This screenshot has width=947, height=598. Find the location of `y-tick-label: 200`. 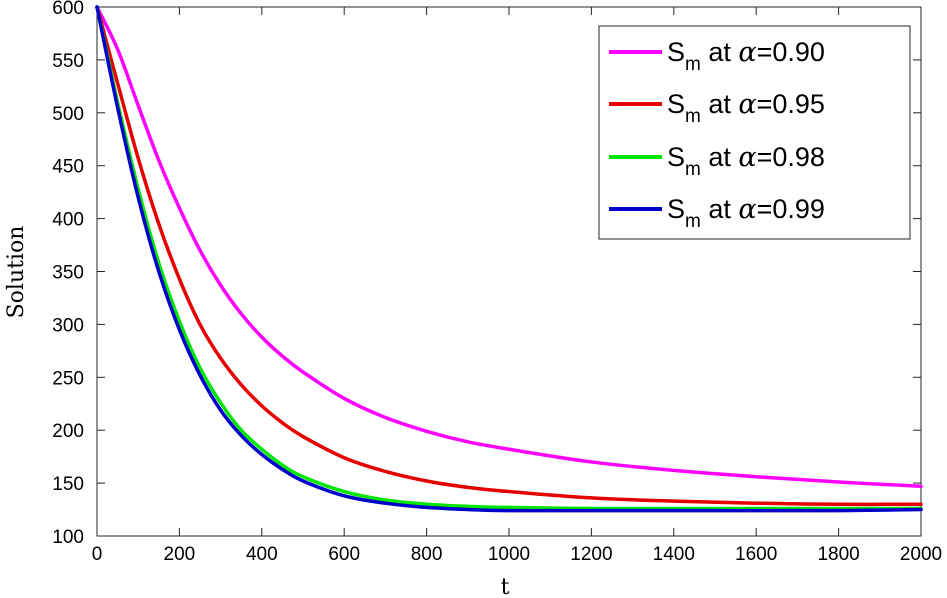

y-tick-label: 200 is located at coordinates (68, 431).